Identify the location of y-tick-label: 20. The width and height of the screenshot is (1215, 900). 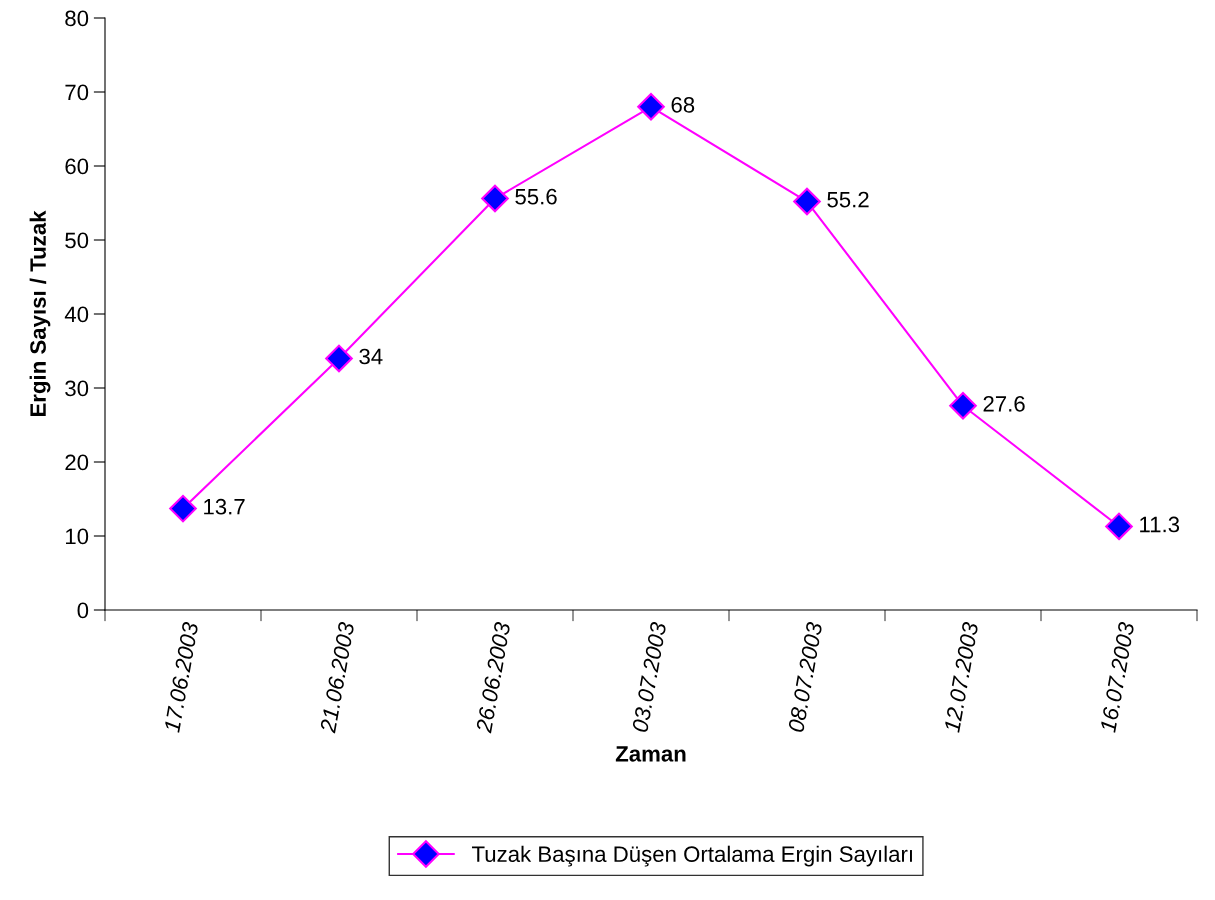
(77, 462).